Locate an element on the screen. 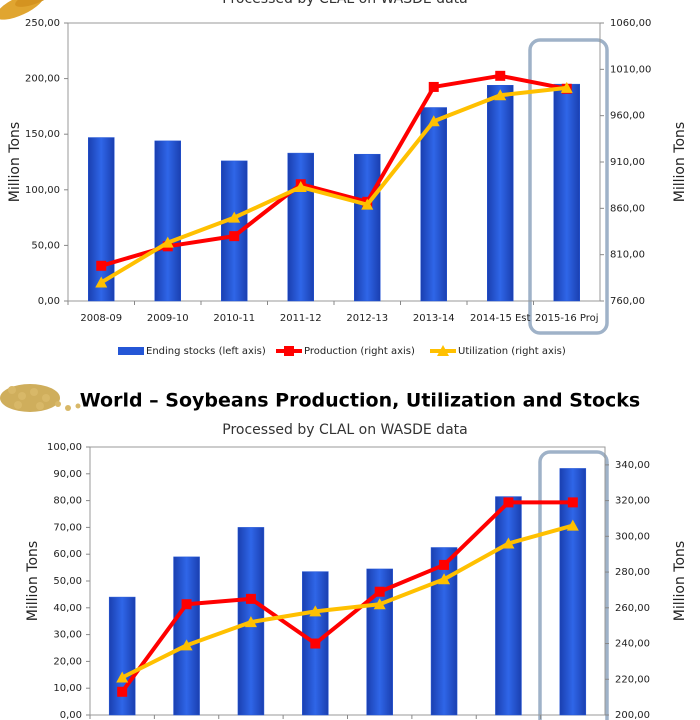 Image resolution: width=700 pixels, height=720 pixels. y-tick-label: 200,00 is located at coordinates (42, 79).